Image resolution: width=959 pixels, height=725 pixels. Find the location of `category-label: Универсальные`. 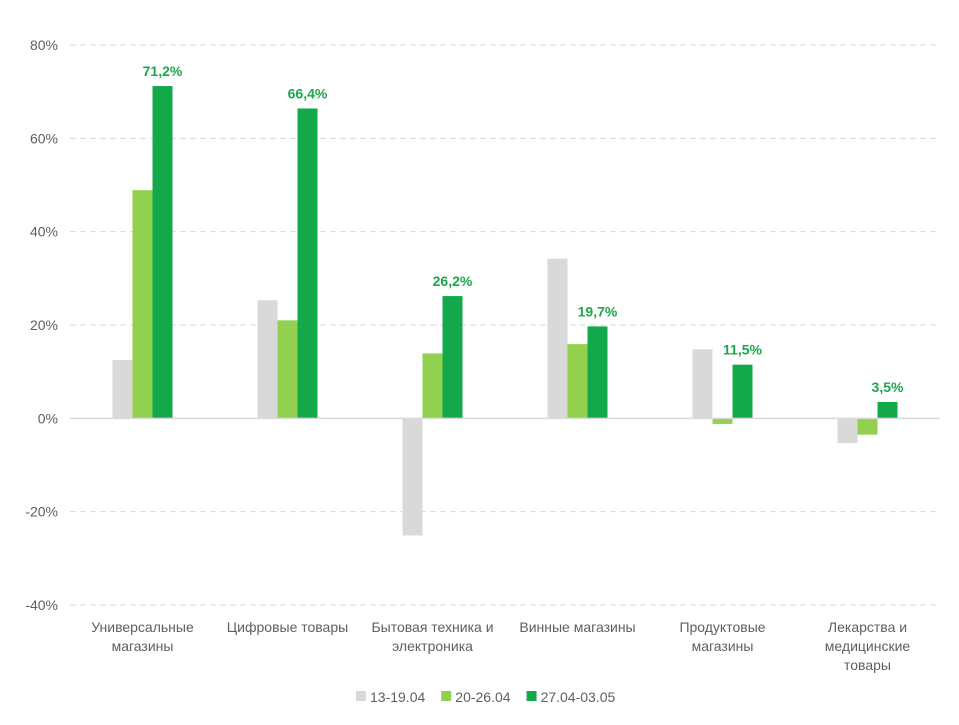

category-label: Универсальные is located at coordinates (142, 627).